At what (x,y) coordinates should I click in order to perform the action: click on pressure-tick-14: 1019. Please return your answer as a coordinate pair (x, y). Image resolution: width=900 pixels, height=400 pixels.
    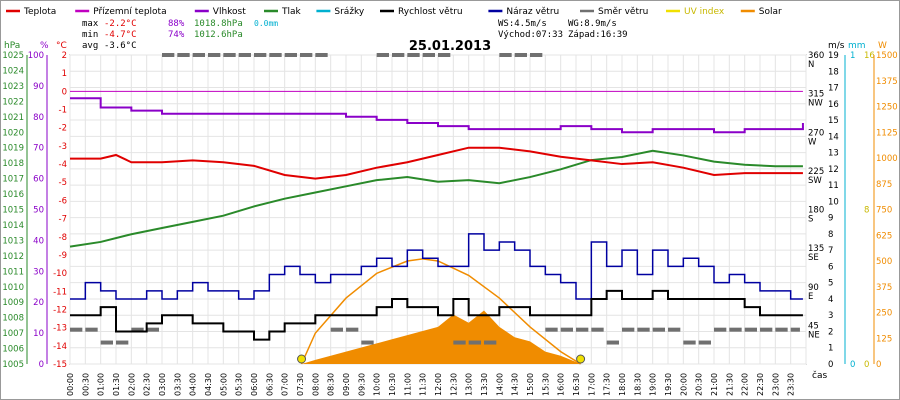
    Looking at the image, I should click on (13, 149).